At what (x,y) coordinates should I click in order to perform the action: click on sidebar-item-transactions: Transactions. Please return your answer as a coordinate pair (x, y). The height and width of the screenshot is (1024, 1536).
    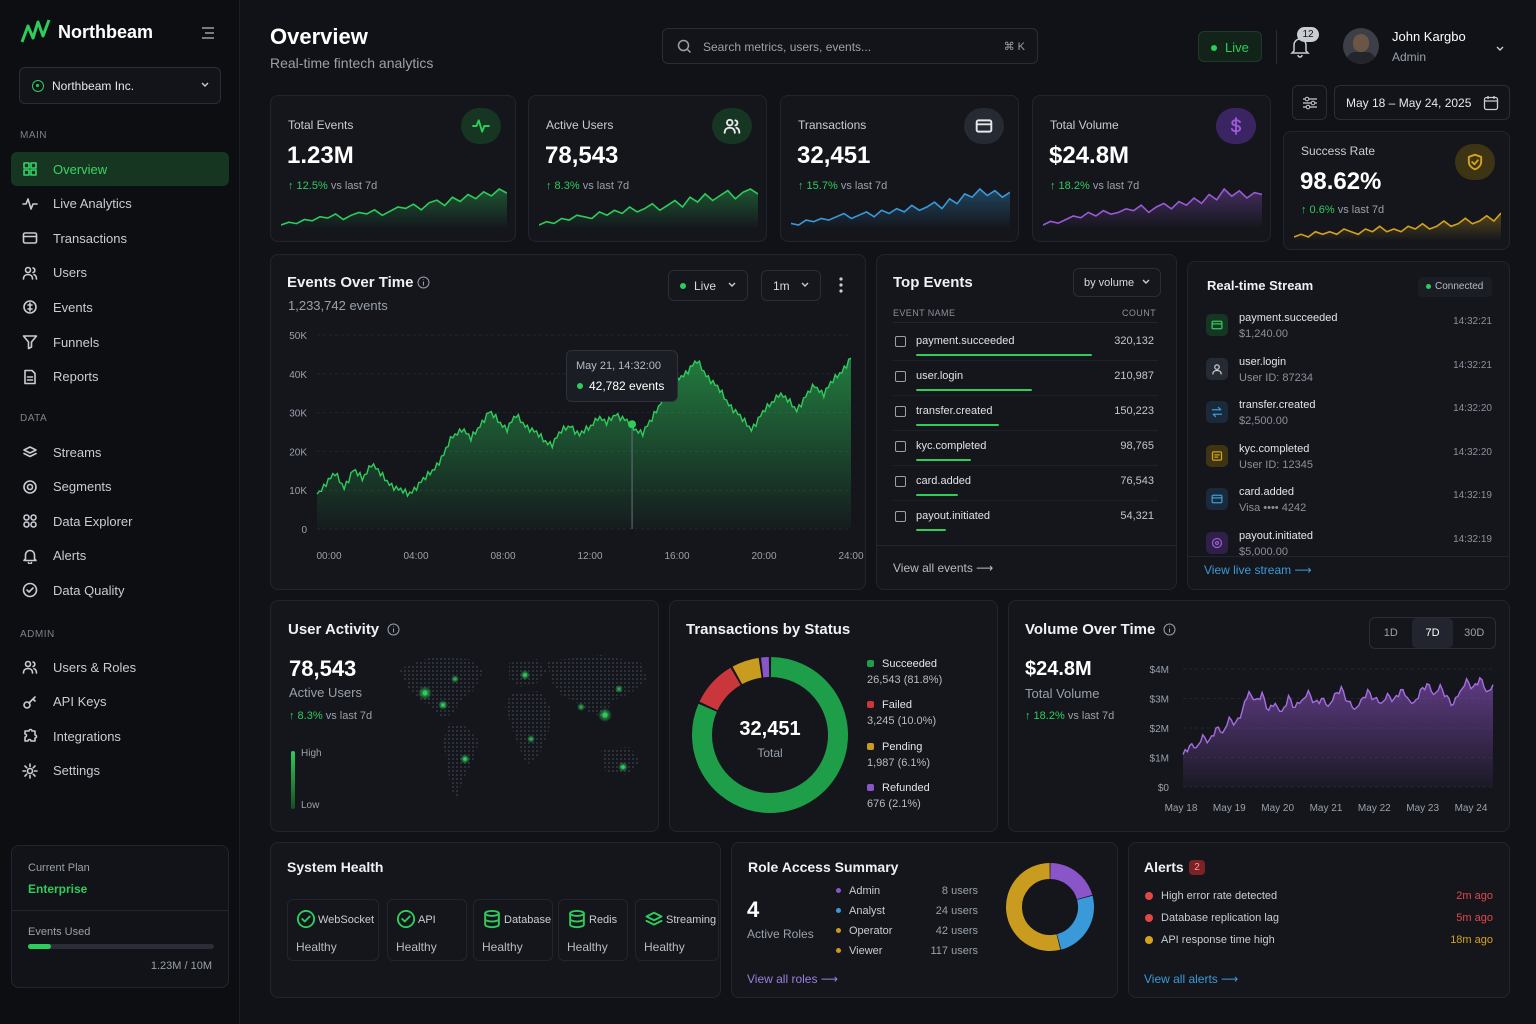
    Looking at the image, I should click on (120, 238).